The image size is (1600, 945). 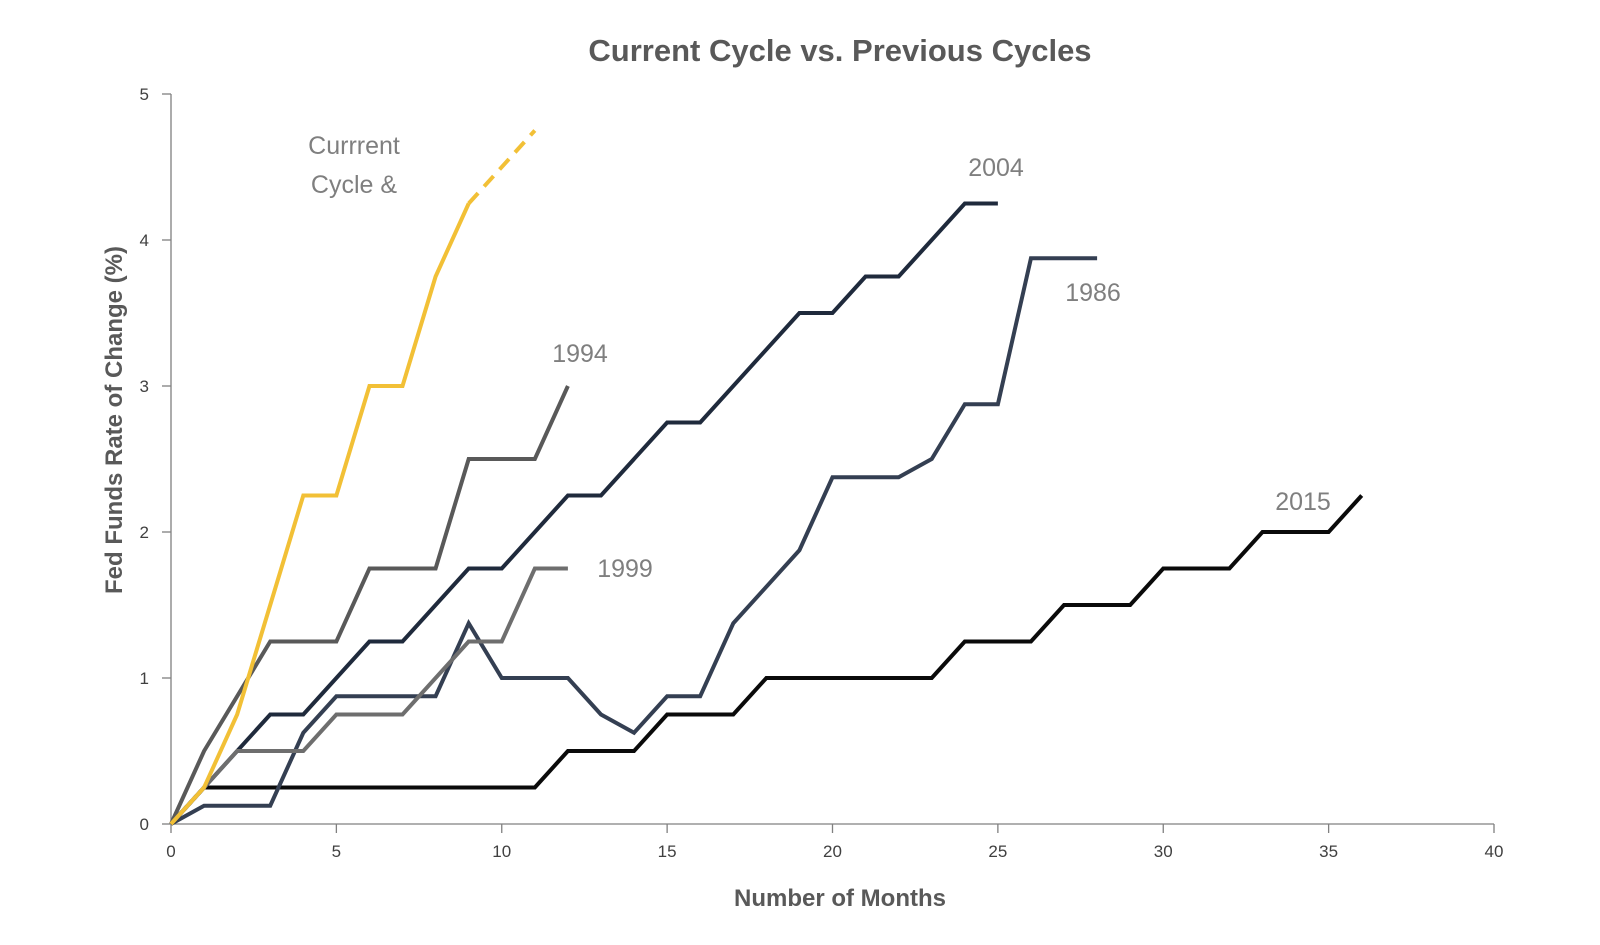 What do you see at coordinates (144, 240) in the screenshot?
I see `y-tick-label: 4` at bounding box center [144, 240].